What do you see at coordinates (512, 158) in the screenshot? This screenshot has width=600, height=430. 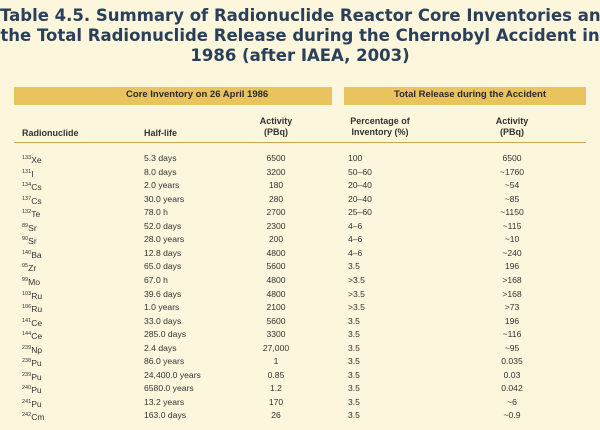 I see `release-cell: 6500` at bounding box center [512, 158].